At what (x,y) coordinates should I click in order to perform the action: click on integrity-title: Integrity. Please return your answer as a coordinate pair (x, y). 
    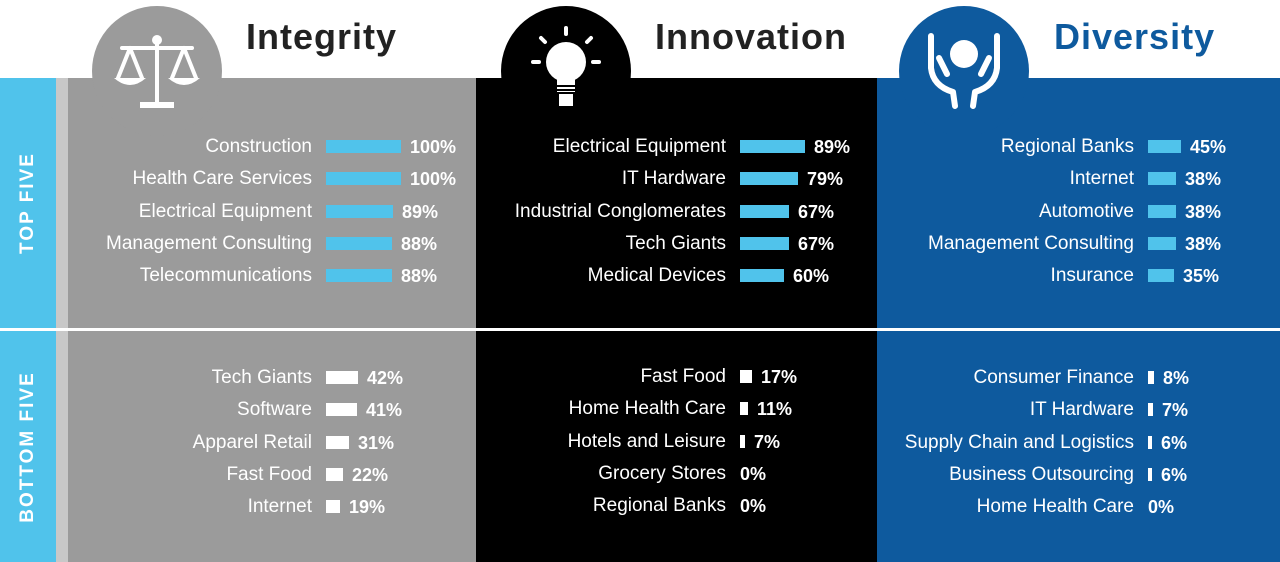
    Looking at the image, I should click on (322, 36).